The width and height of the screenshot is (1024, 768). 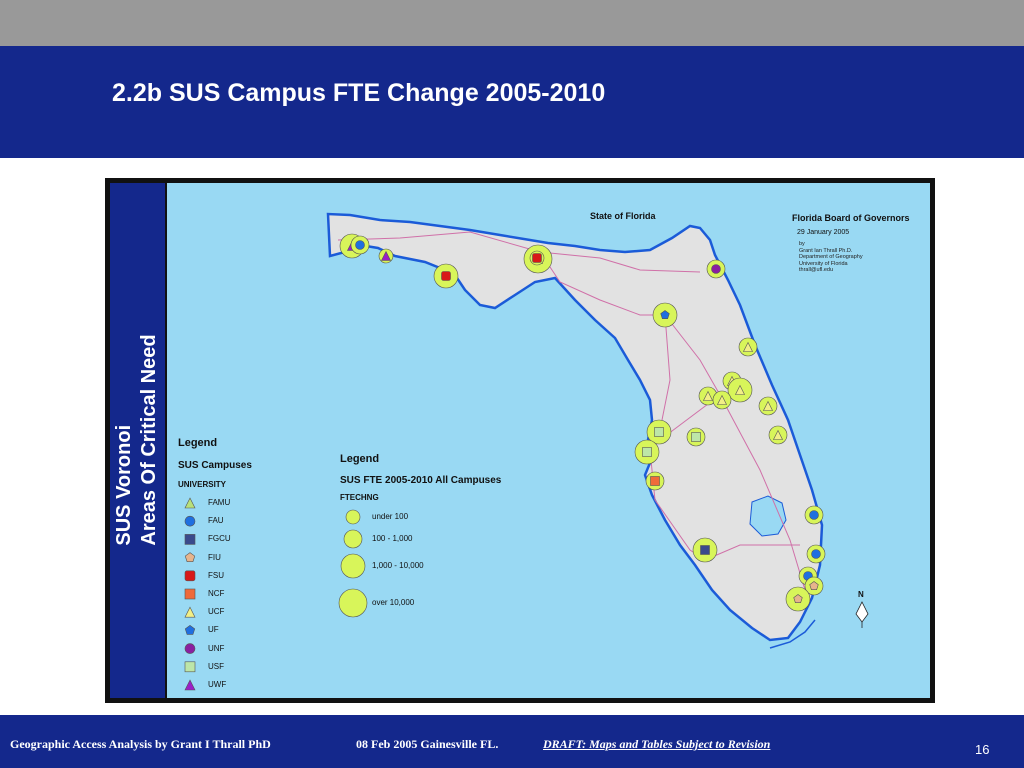 I want to click on top-gray-band, so click(x=512, y=23).